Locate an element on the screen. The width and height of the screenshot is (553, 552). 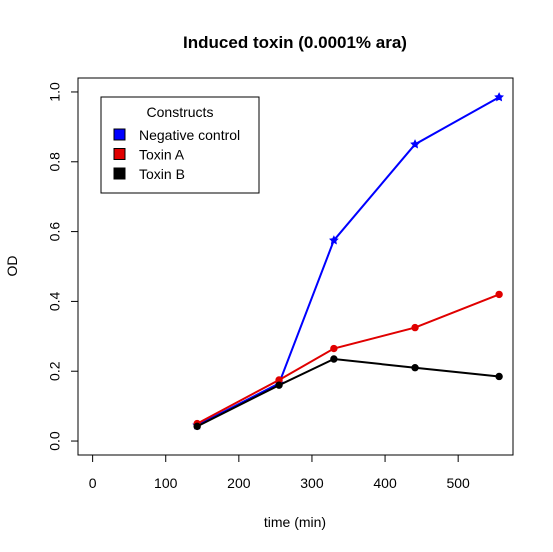
chart-title: Induced toxin (0.0001% ara) is located at coordinates (295, 42).